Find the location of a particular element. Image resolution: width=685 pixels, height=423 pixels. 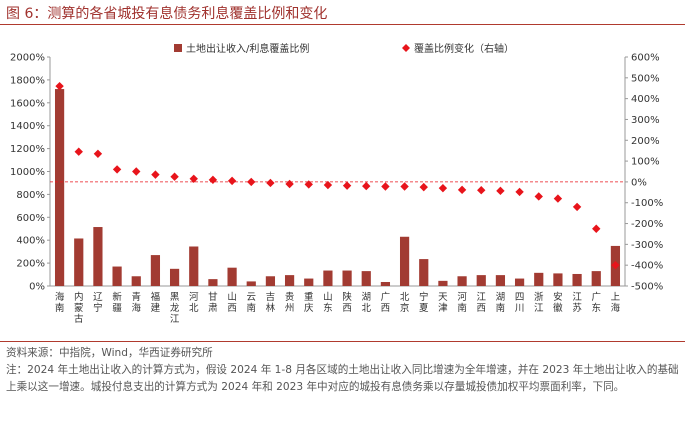

category-char: 古 is located at coordinates (79, 319).